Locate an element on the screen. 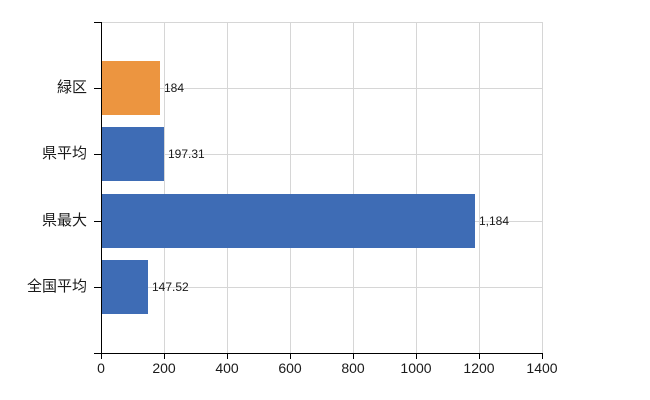 The height and width of the screenshot is (400, 650). x-tick-label: 200 is located at coordinates (164, 368).